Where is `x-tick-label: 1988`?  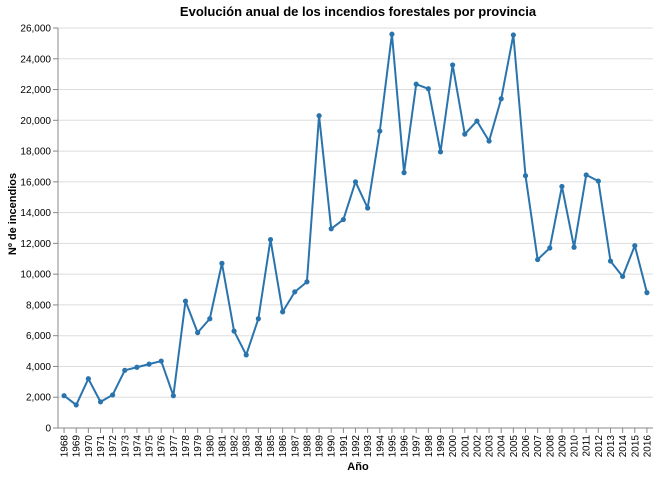
x-tick-label: 1988 is located at coordinates (307, 446).